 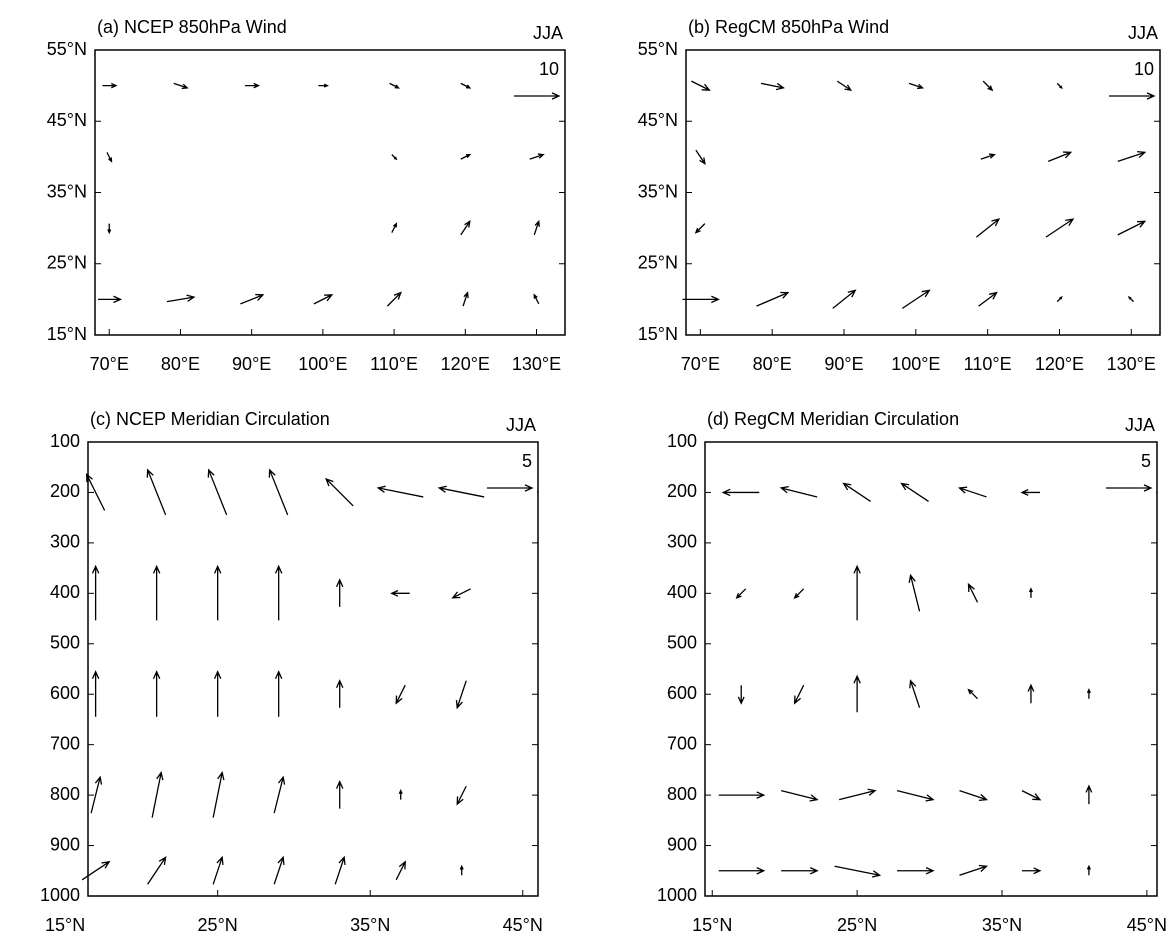 I want to click on reference-value: 10, so click(x=549, y=69).